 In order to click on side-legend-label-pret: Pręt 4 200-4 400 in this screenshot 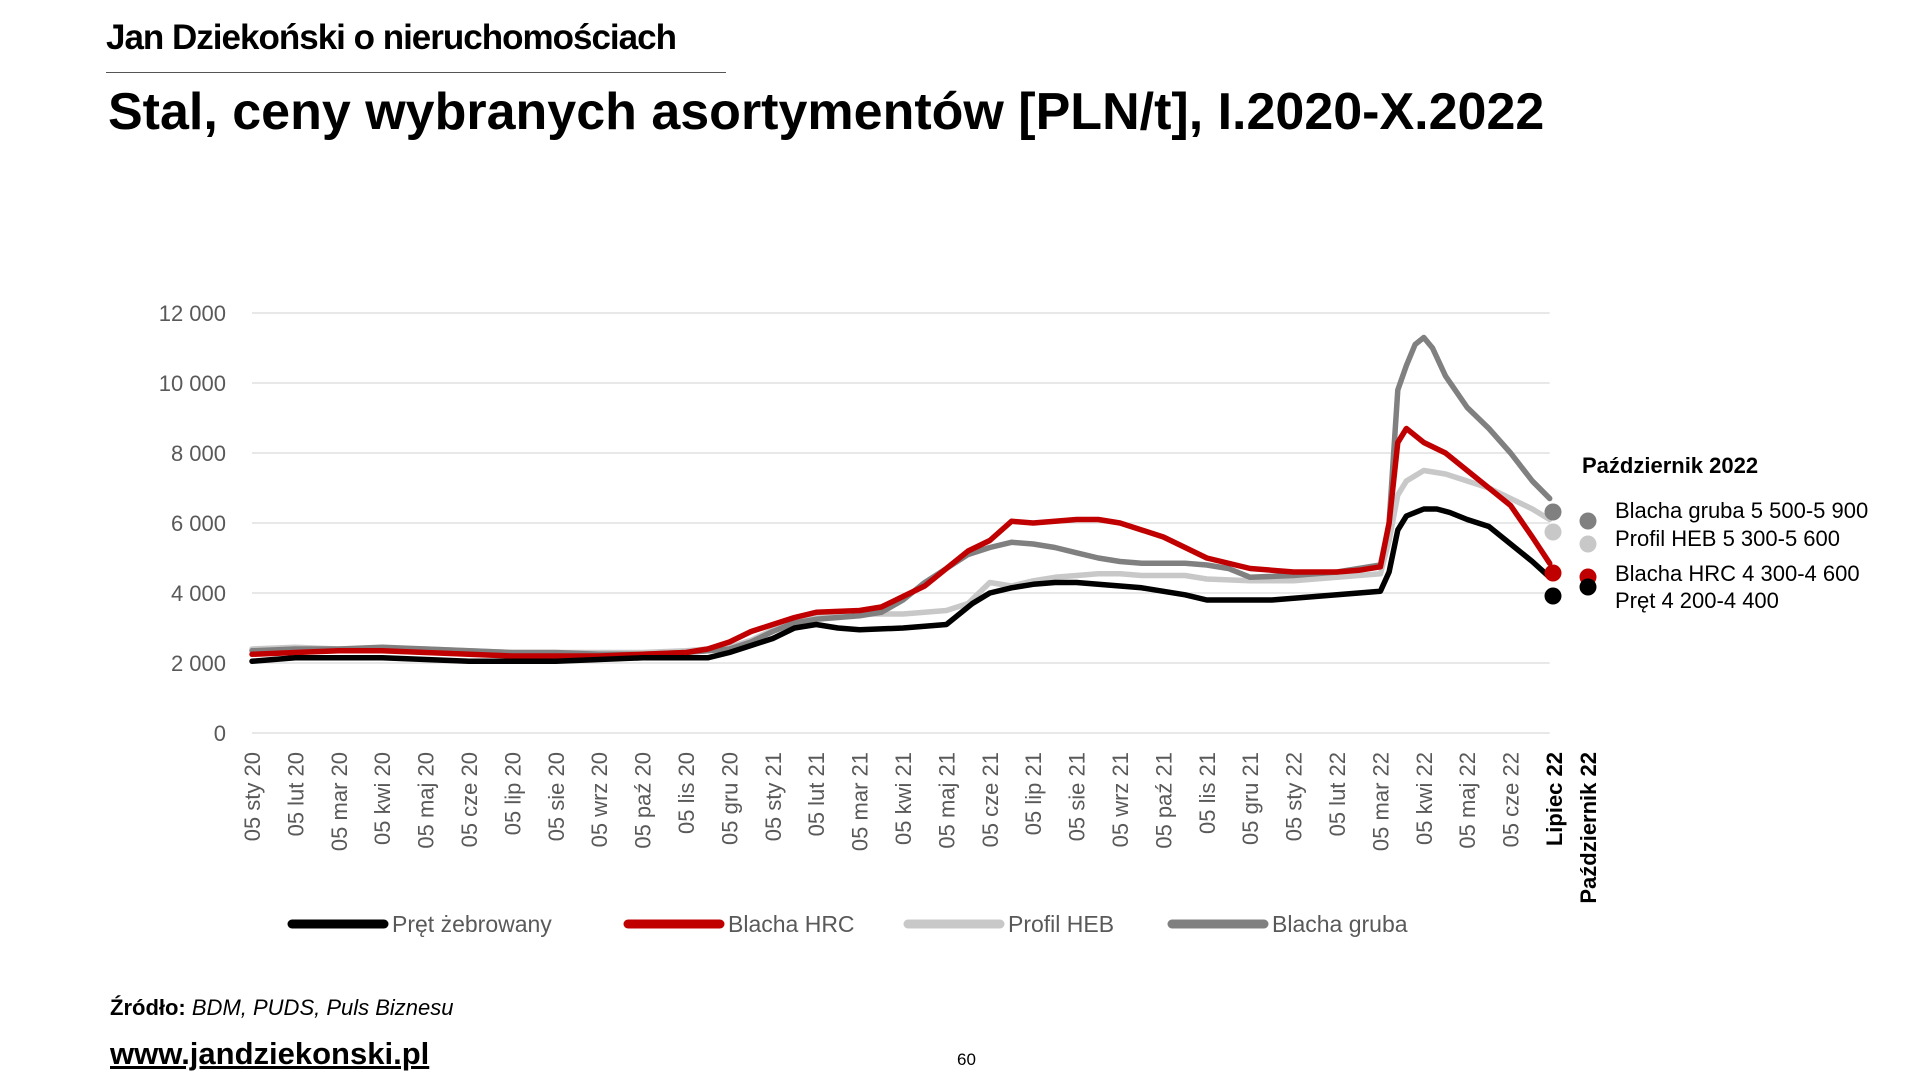, I will do `click(1697, 600)`.